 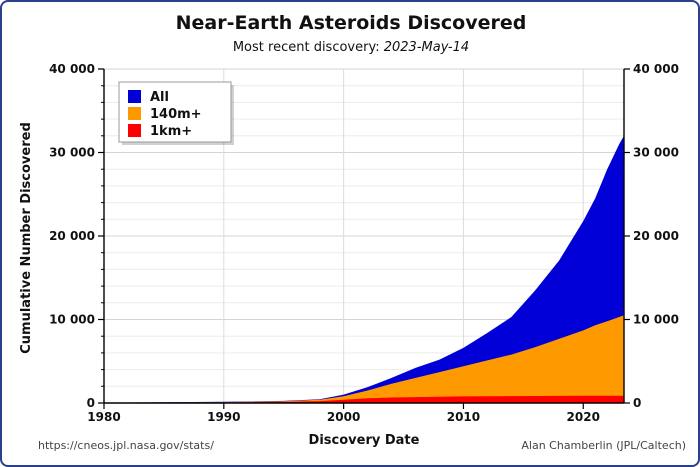 What do you see at coordinates (656, 320) in the screenshot?
I see `y-tick-label-right: 10 000` at bounding box center [656, 320].